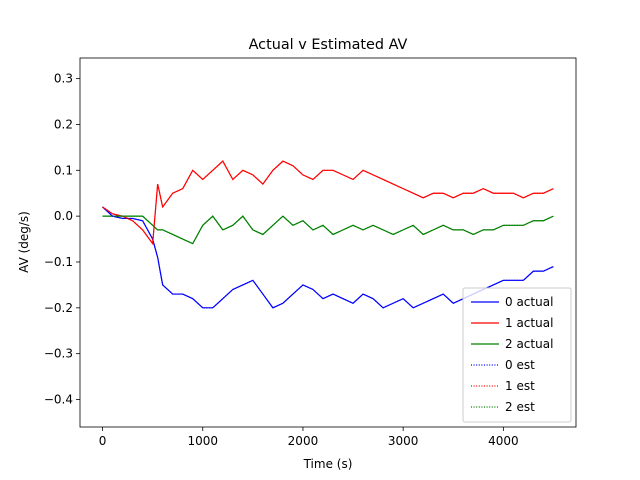 Image resolution: width=640 pixels, height=480 pixels. I want to click on legend-label: 2 actual, so click(529, 344).